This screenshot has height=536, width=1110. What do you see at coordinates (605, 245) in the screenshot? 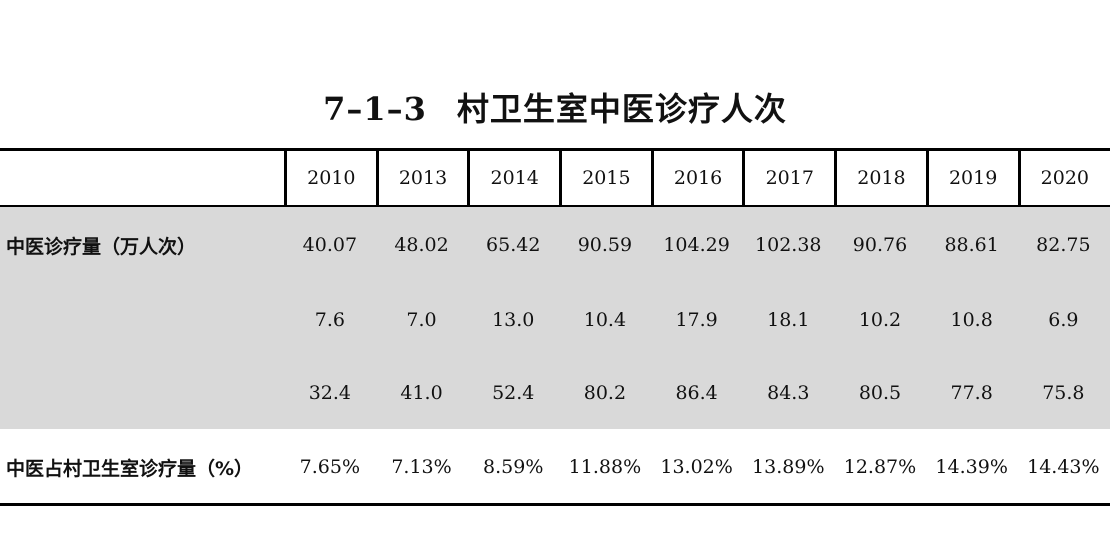
I see `cell-value: 90.59` at bounding box center [605, 245].